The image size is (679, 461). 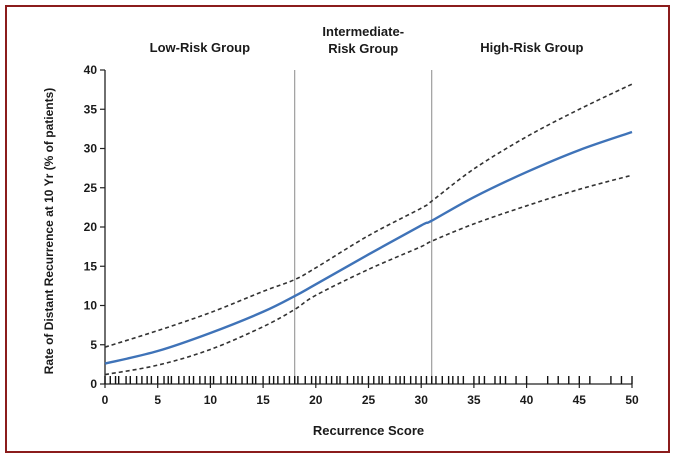 What do you see at coordinates (91, 149) in the screenshot?
I see `y-tick-label: 30` at bounding box center [91, 149].